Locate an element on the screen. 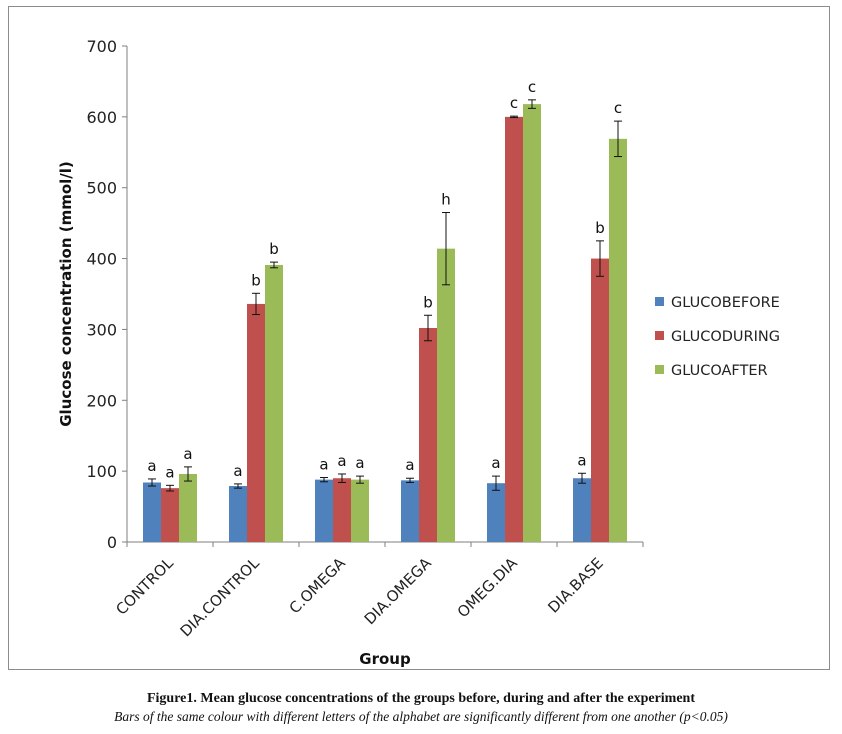 The image size is (842, 734). legend-label: GLUCOAFTER is located at coordinates (719, 371).